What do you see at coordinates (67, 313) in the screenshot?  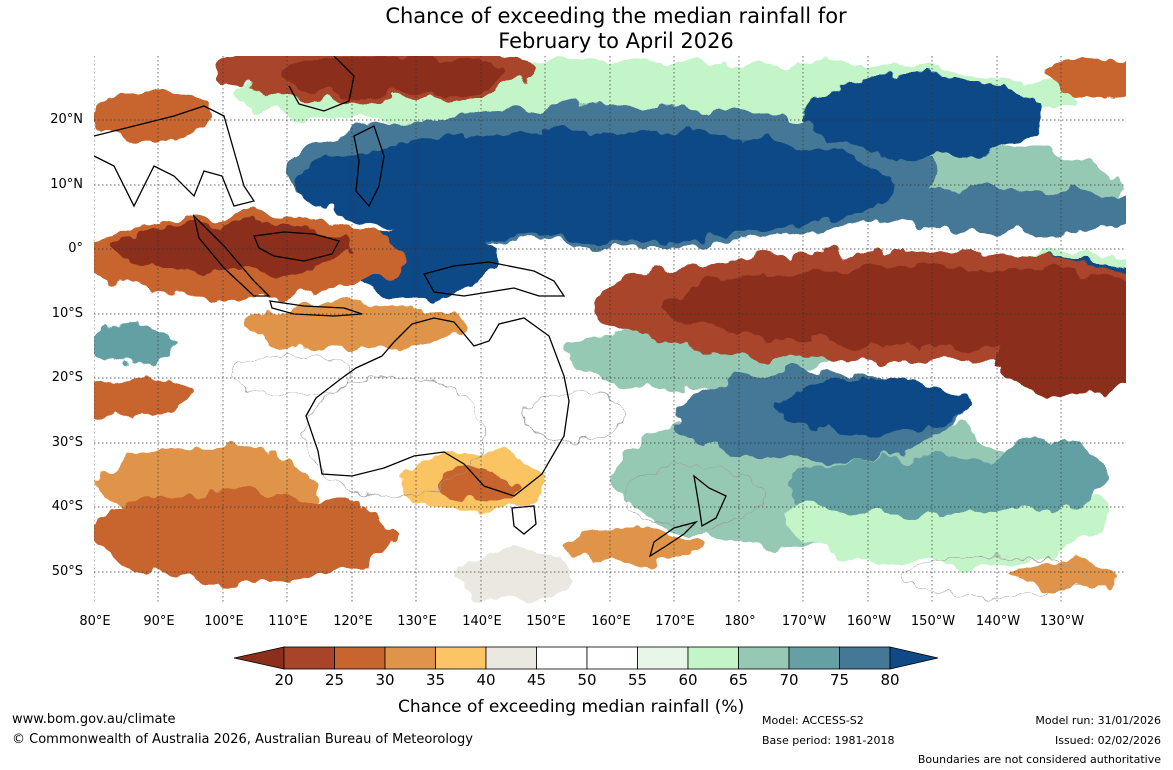 I see `lat-label: 10°S` at bounding box center [67, 313].